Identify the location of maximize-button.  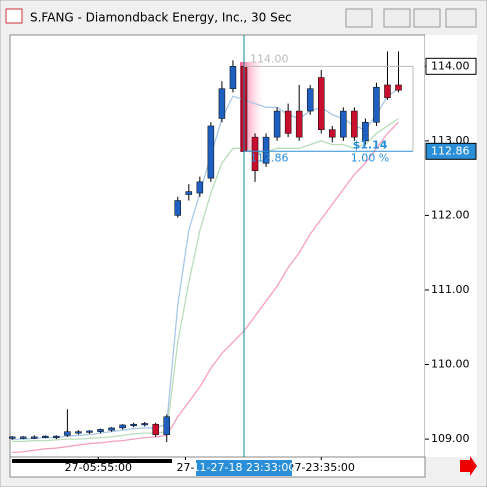
(427, 18).